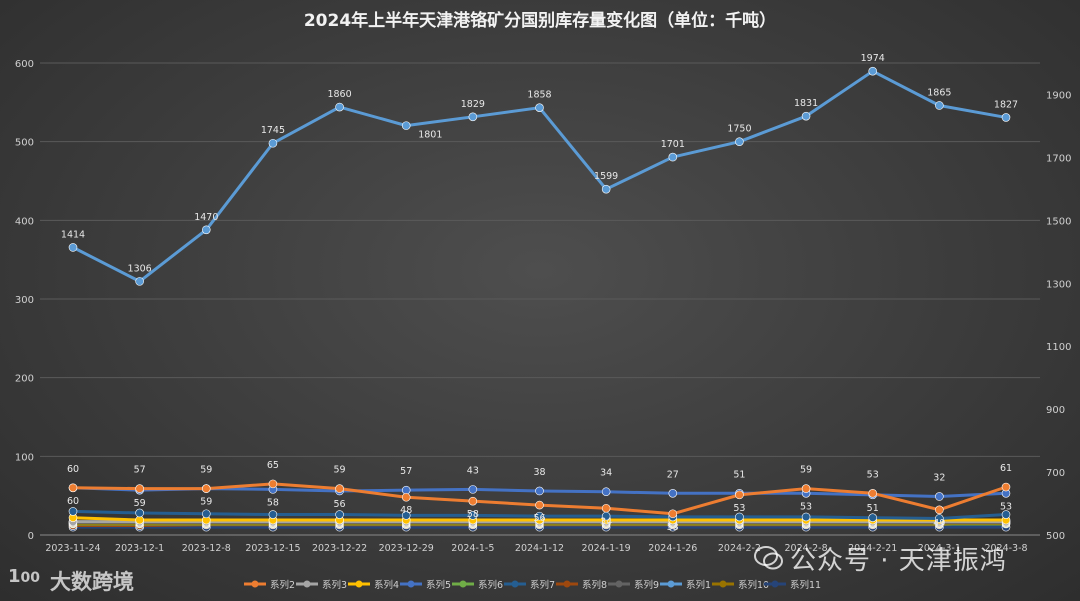 The image size is (1080, 601). Describe the element at coordinates (406, 548) in the screenshot. I see `x-tick-label: 2023-12-29` at that location.